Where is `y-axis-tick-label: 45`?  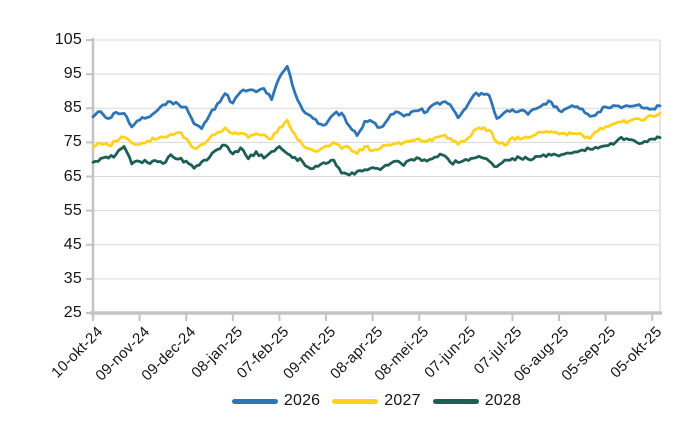 y-axis-tick-label: 45 is located at coordinates (72, 244).